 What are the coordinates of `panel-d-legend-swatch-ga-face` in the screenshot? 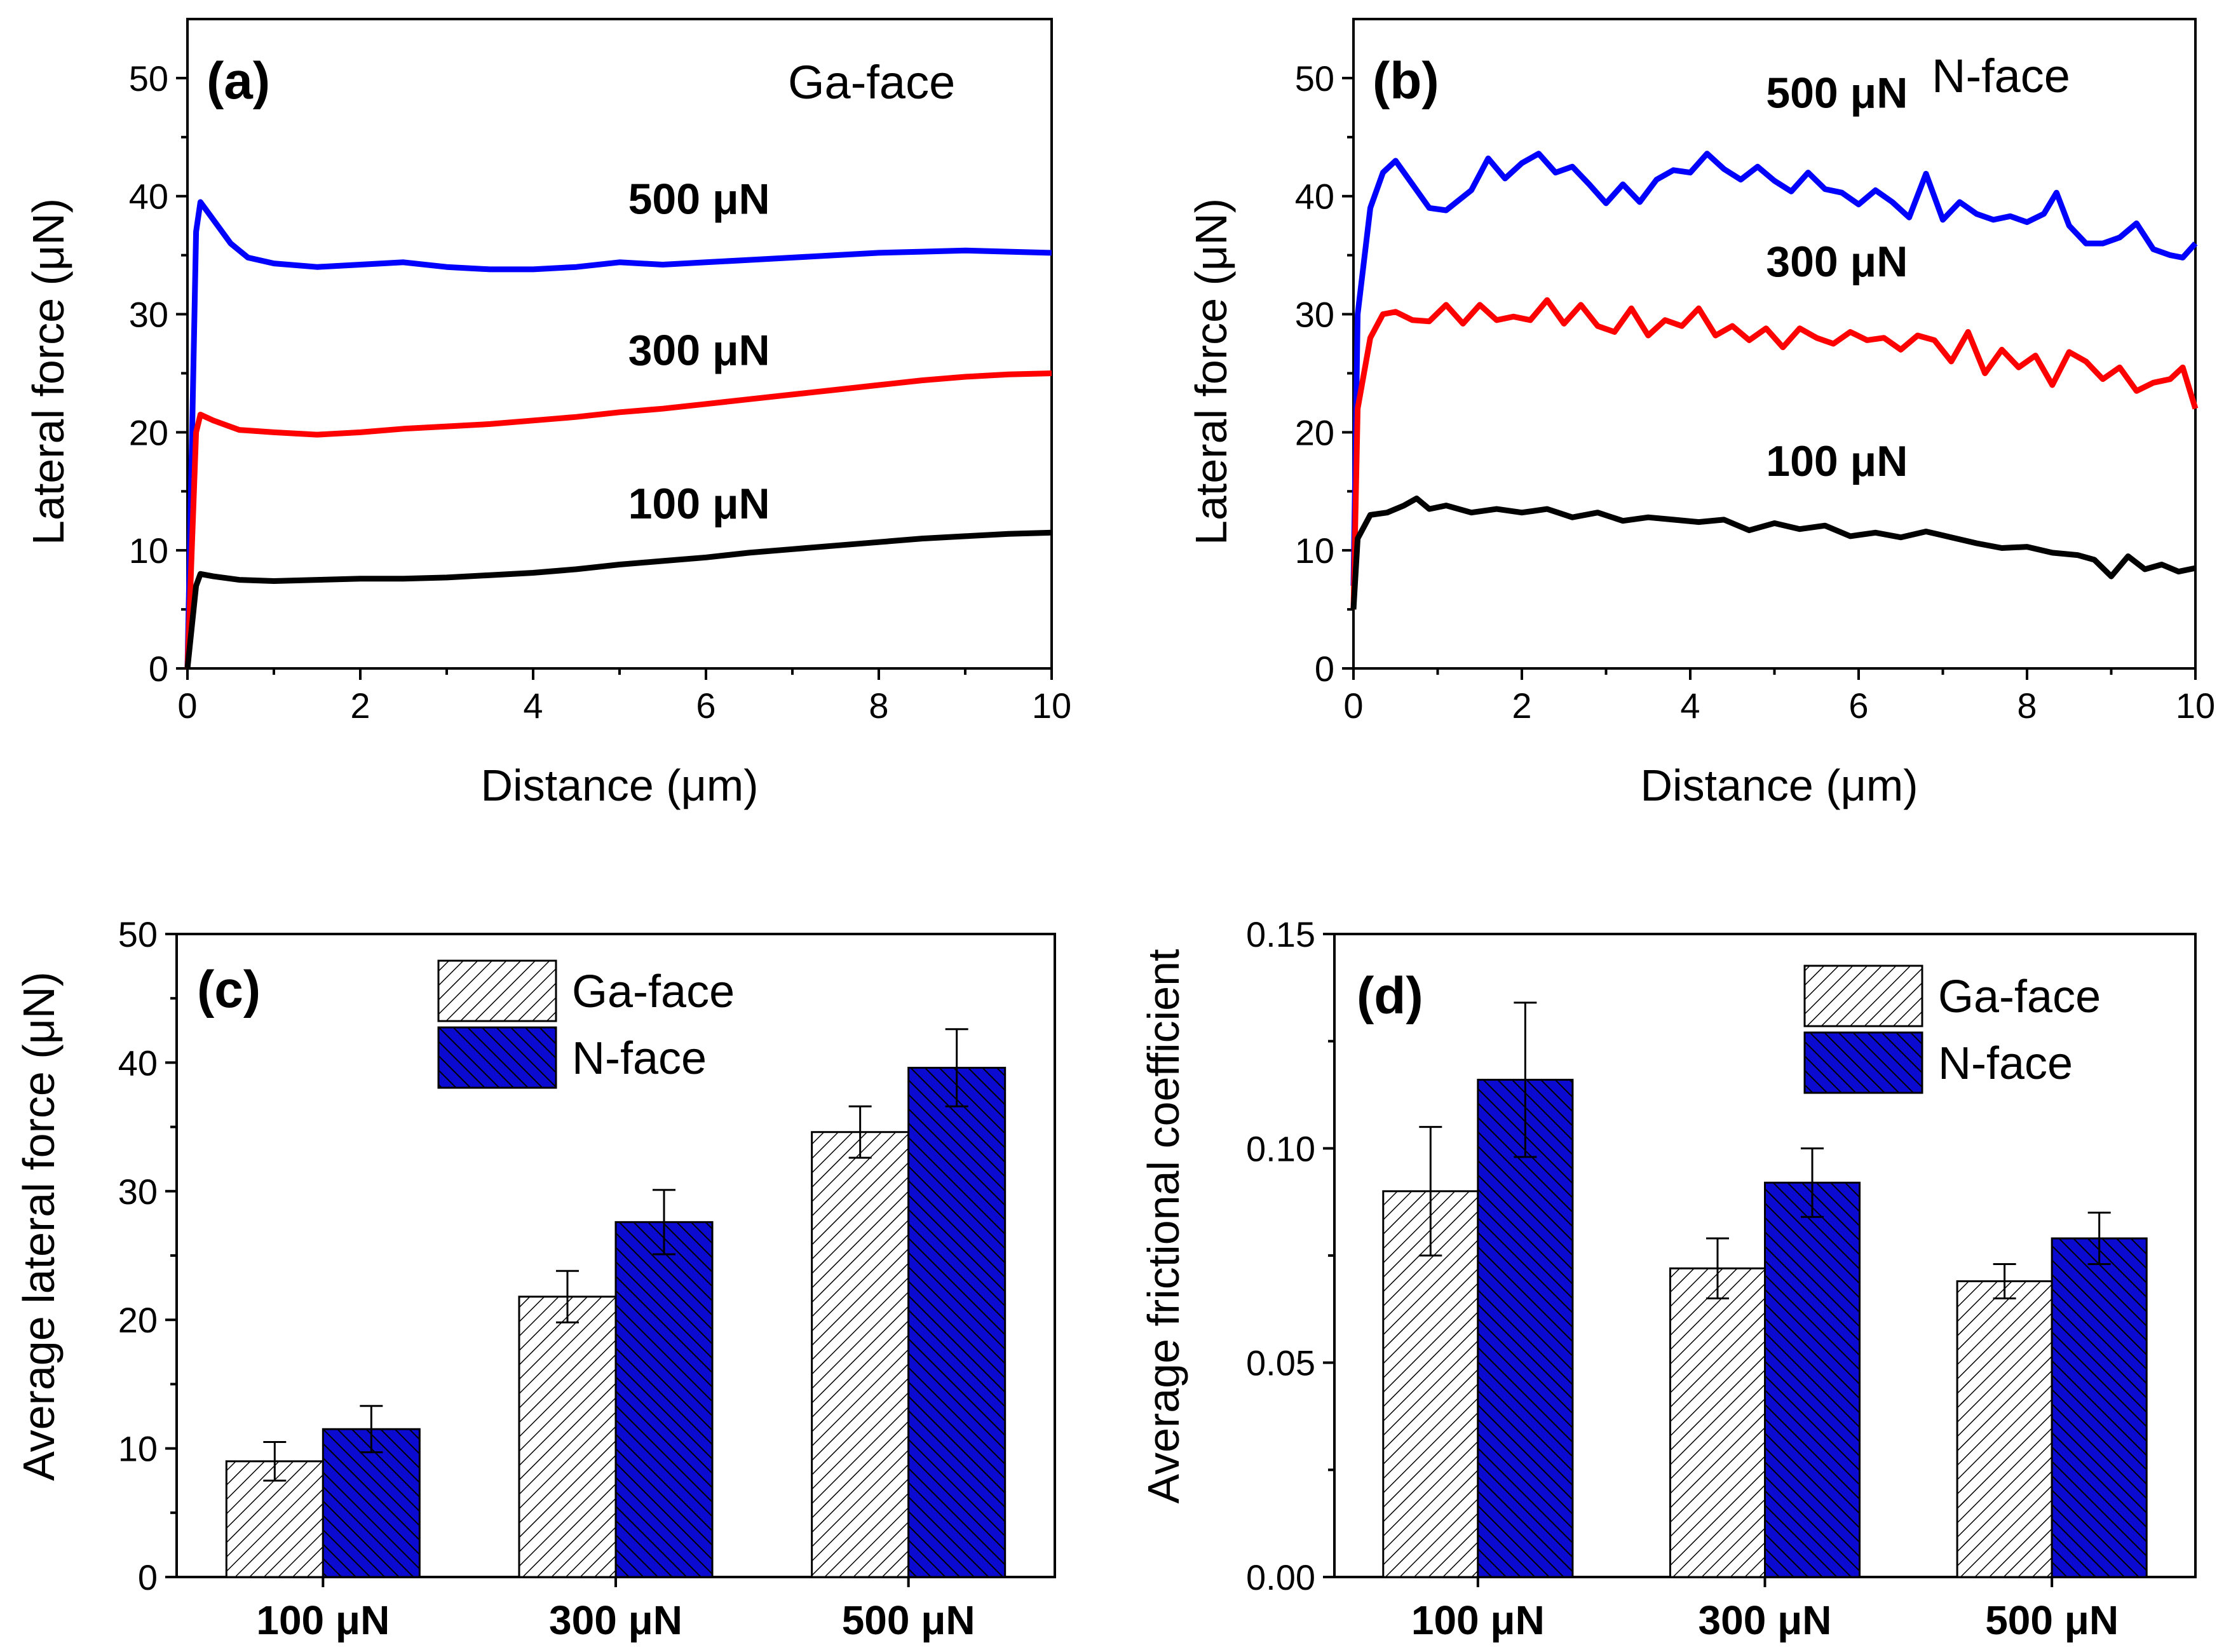 It's located at (1863, 996).